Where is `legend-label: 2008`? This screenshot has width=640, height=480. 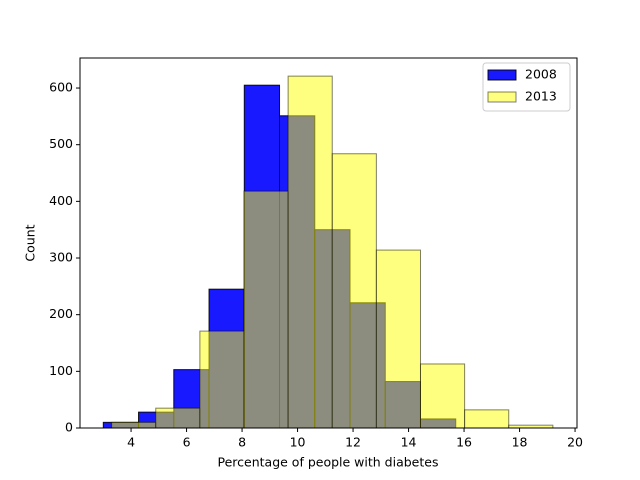 legend-label: 2008 is located at coordinates (541, 74).